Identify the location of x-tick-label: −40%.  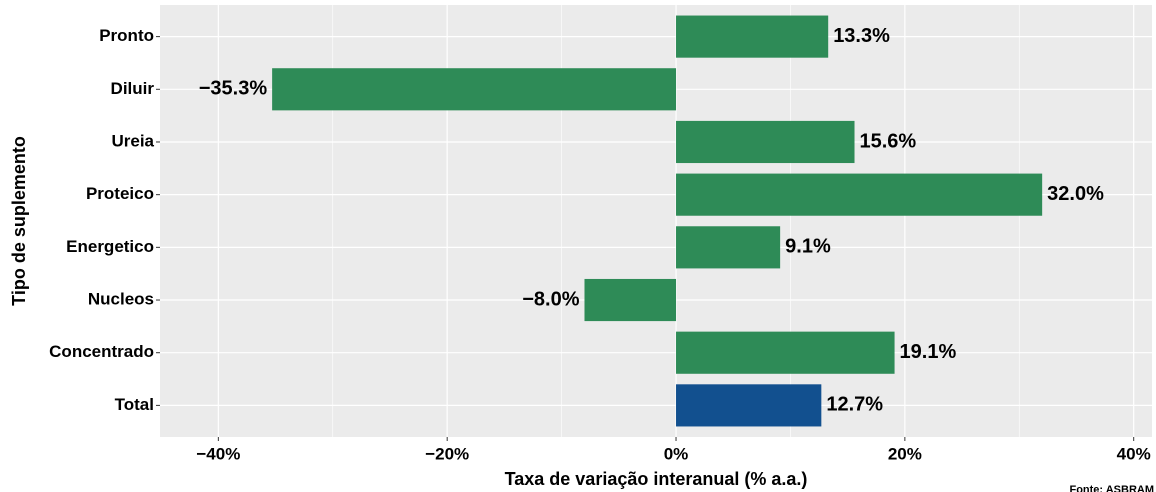
(218, 453).